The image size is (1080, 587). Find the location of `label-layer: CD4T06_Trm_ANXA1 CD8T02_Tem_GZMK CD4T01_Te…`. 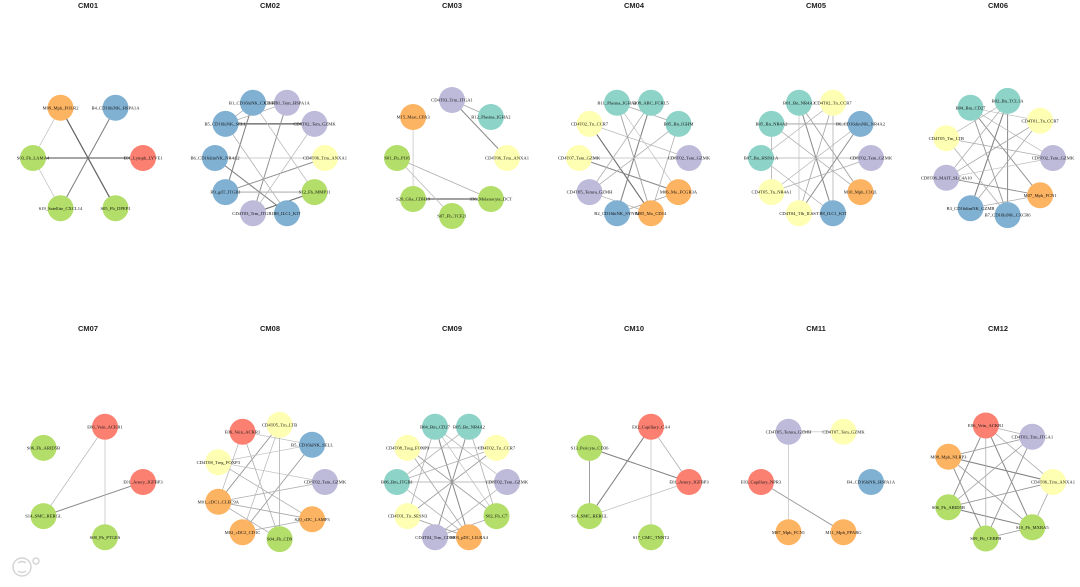

label-layer: CD4T06_Trm_ANXA1 CD8T02_Tem_GZMK CD4T01_Te… is located at coordinates (268, 157).